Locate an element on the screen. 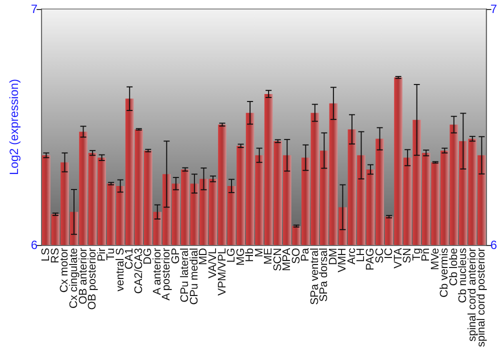  x-tick-label: SO is located at coordinates (296, 256).